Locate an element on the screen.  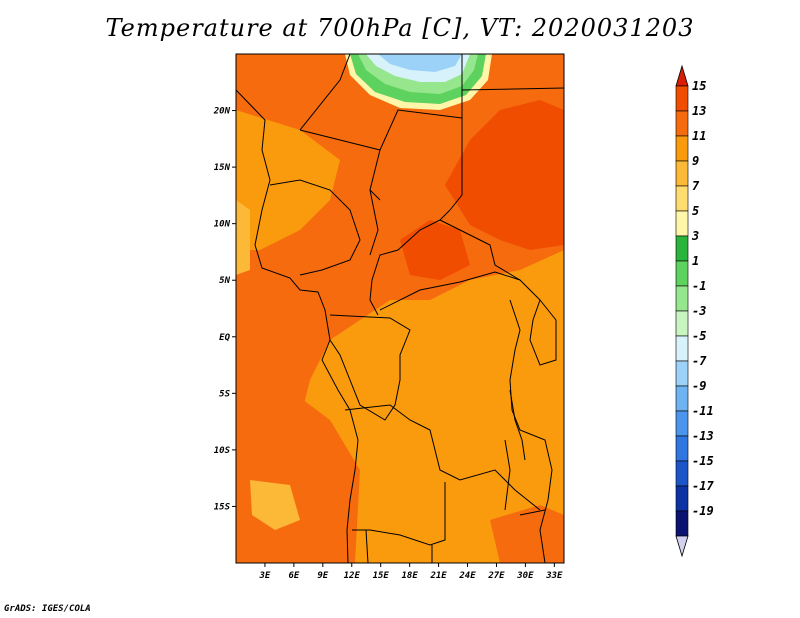
colorbar-level-label: -1 is located at coordinates (699, 286).